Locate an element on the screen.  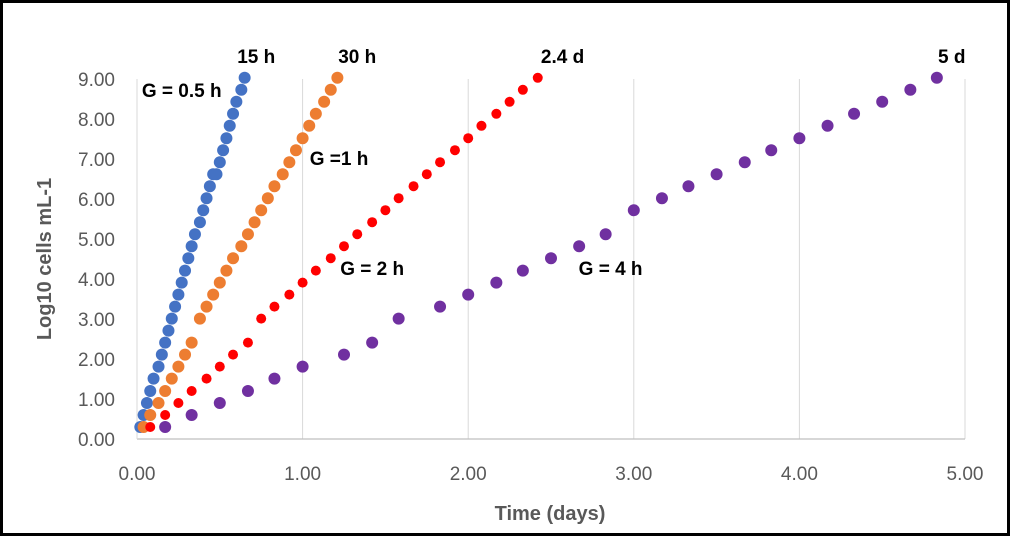
annotation-label: 30 h is located at coordinates (357, 57).